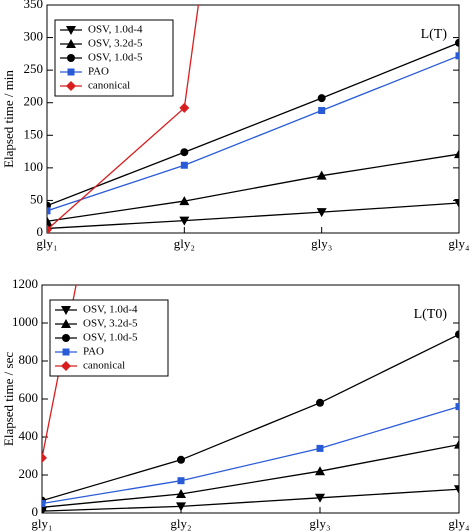 The width and height of the screenshot is (474, 532). Describe the element at coordinates (34, 5) in the screenshot. I see `y-tick-label: 350` at that location.